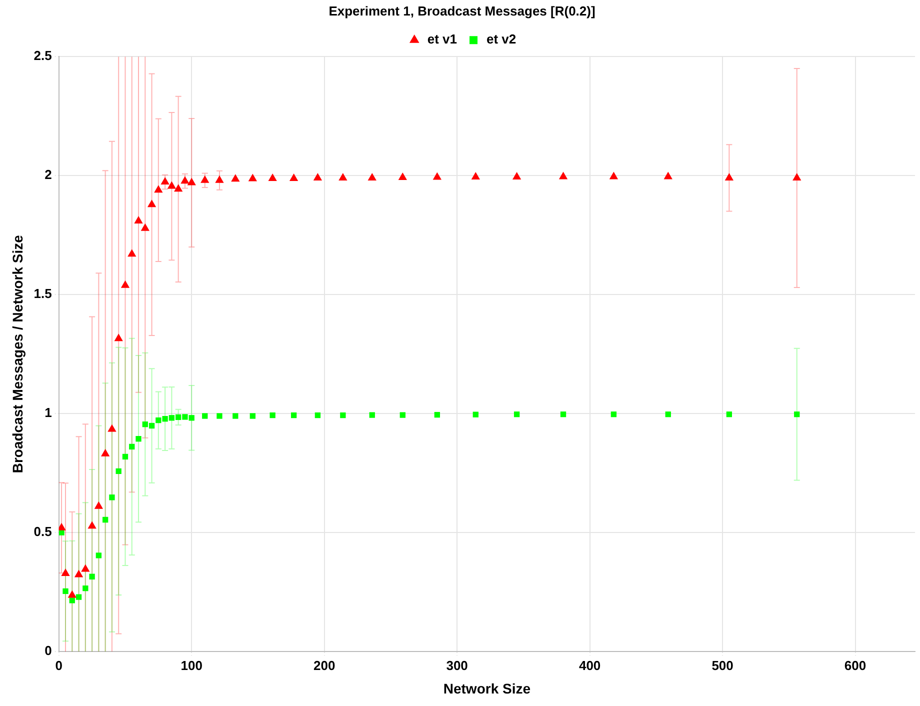  Describe the element at coordinates (48, 174) in the screenshot. I see `y-tick-label: 2` at that location.